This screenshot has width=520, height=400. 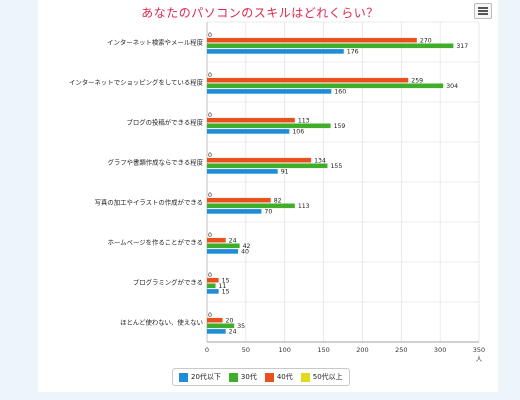 What do you see at coordinates (161, 322) in the screenshot?
I see `category-label: ほとんど使わない、使えない` at bounding box center [161, 322].